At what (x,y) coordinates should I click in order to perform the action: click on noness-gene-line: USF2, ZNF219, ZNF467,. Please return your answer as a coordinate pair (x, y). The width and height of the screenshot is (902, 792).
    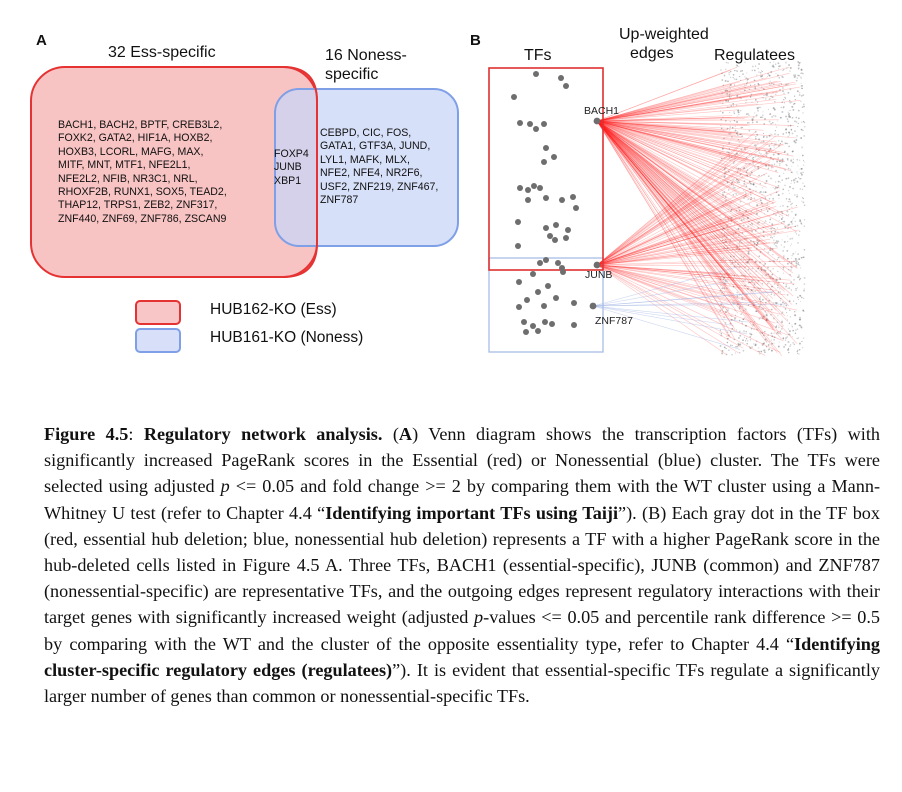
    Looking at the image, I should click on (379, 186).